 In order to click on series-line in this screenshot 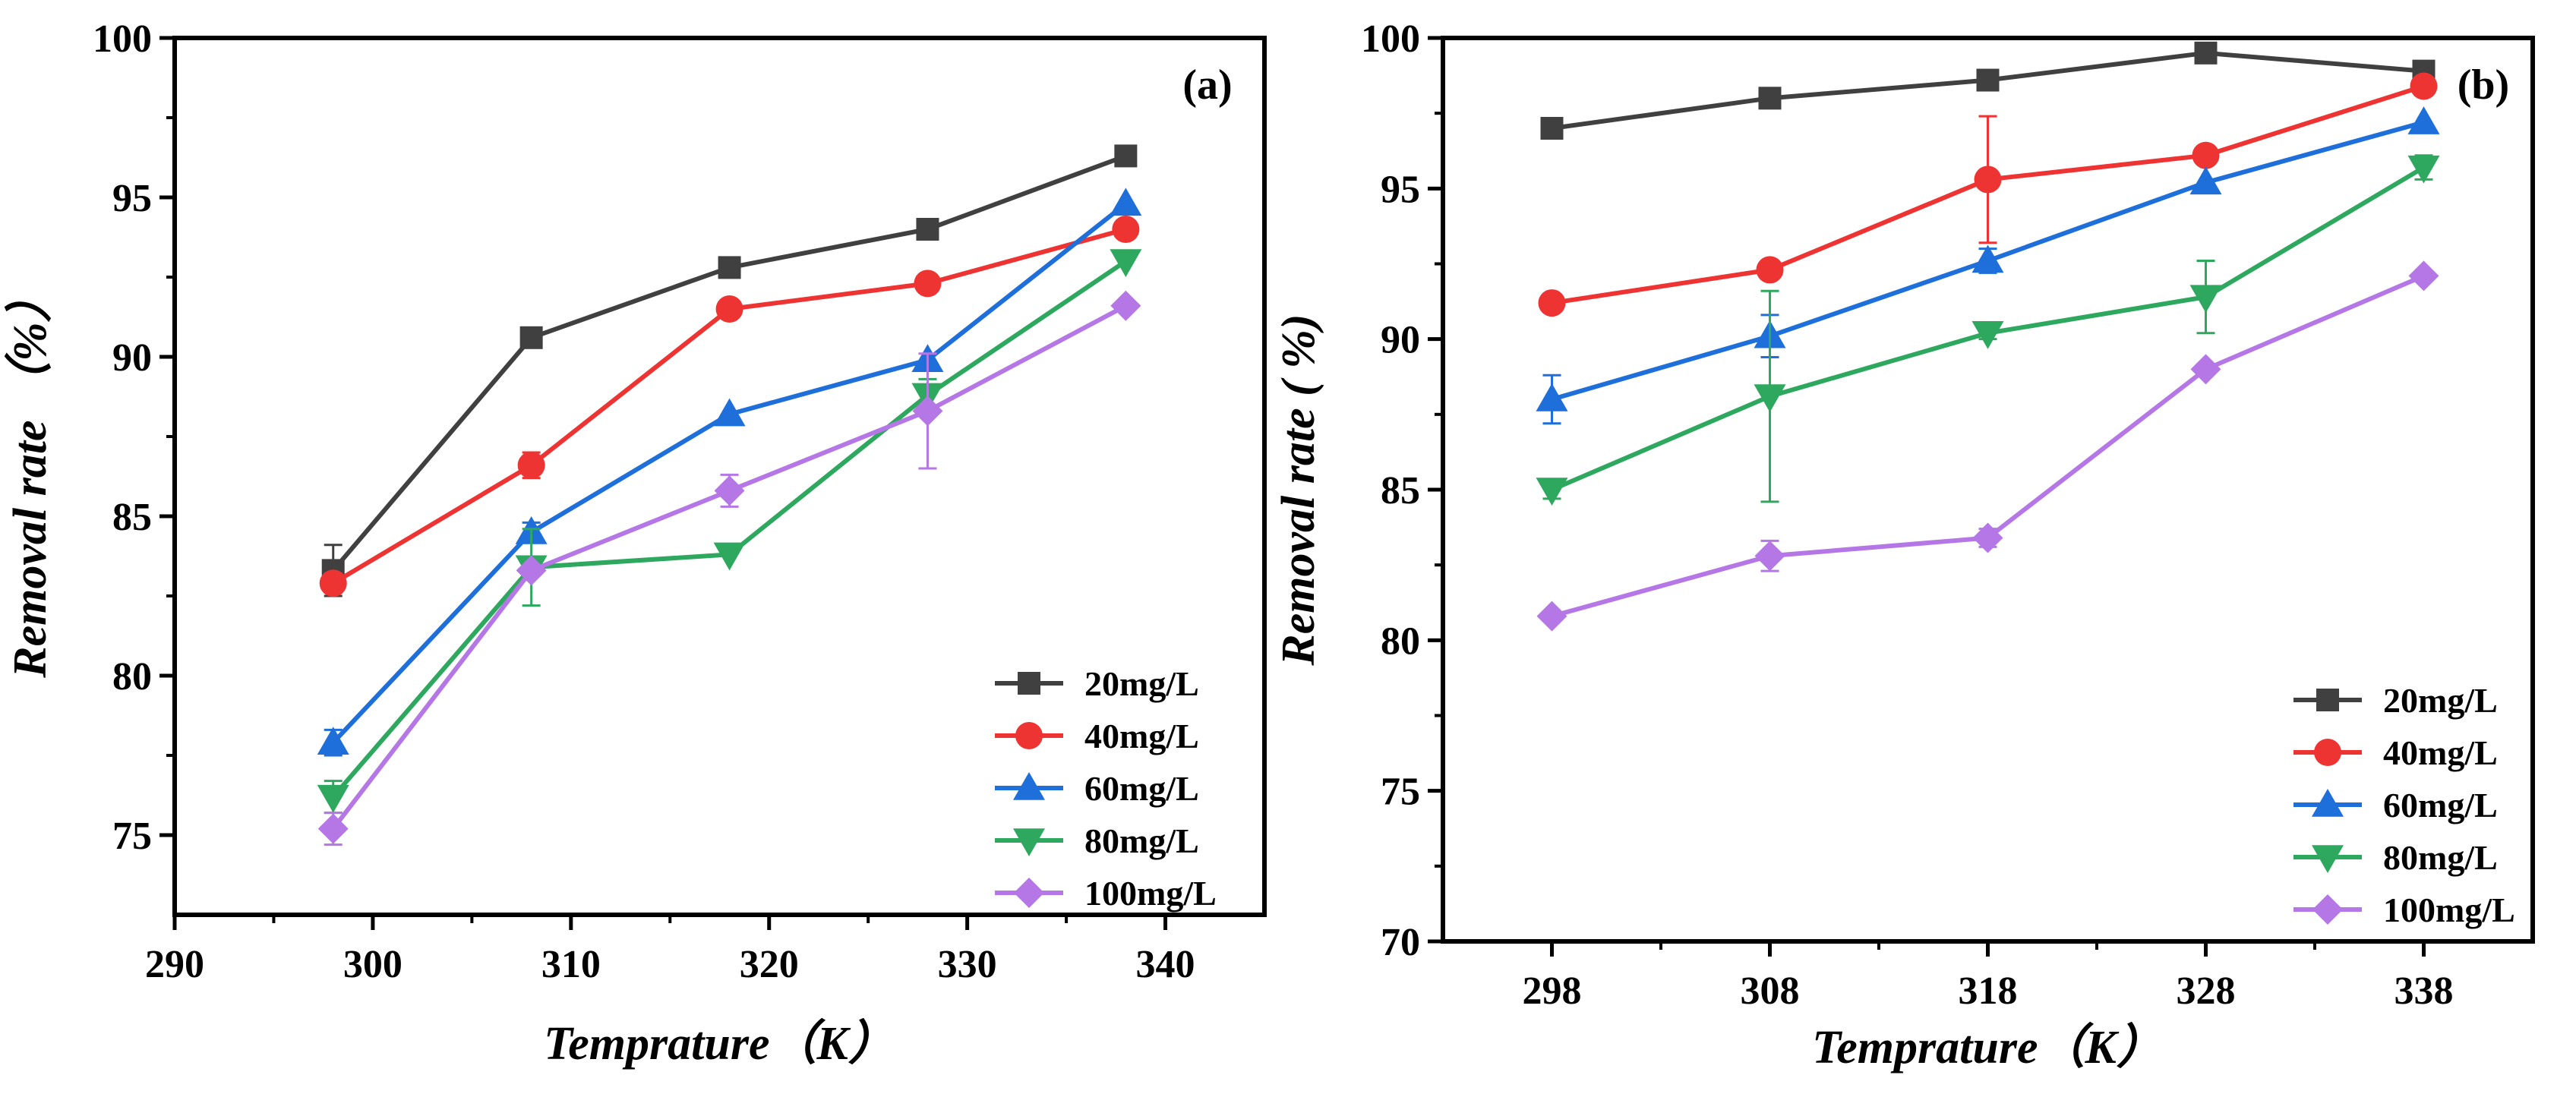, I will do `click(729, 529)`.